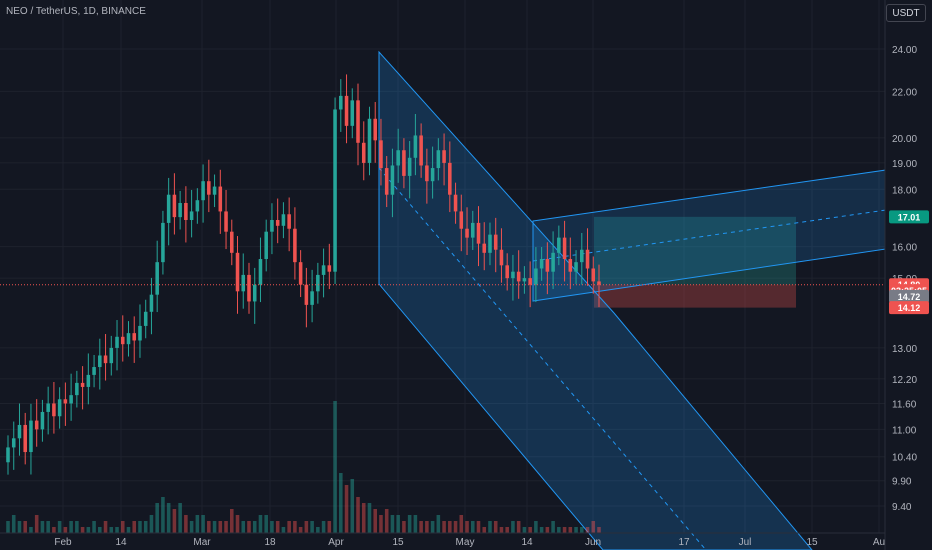 The image size is (932, 550). I want to click on chart-title: NEO / TetherUS, 1D, BINANCE, so click(76, 11).